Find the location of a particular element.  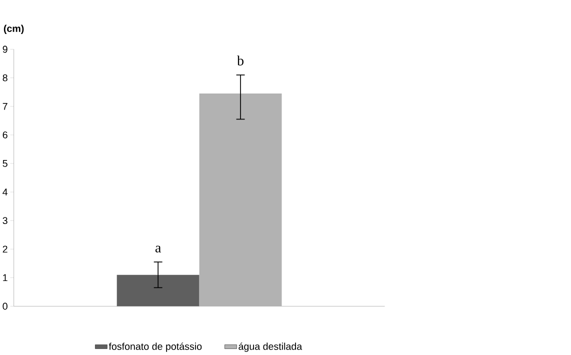

legend-label: água destilada is located at coordinates (270, 347).